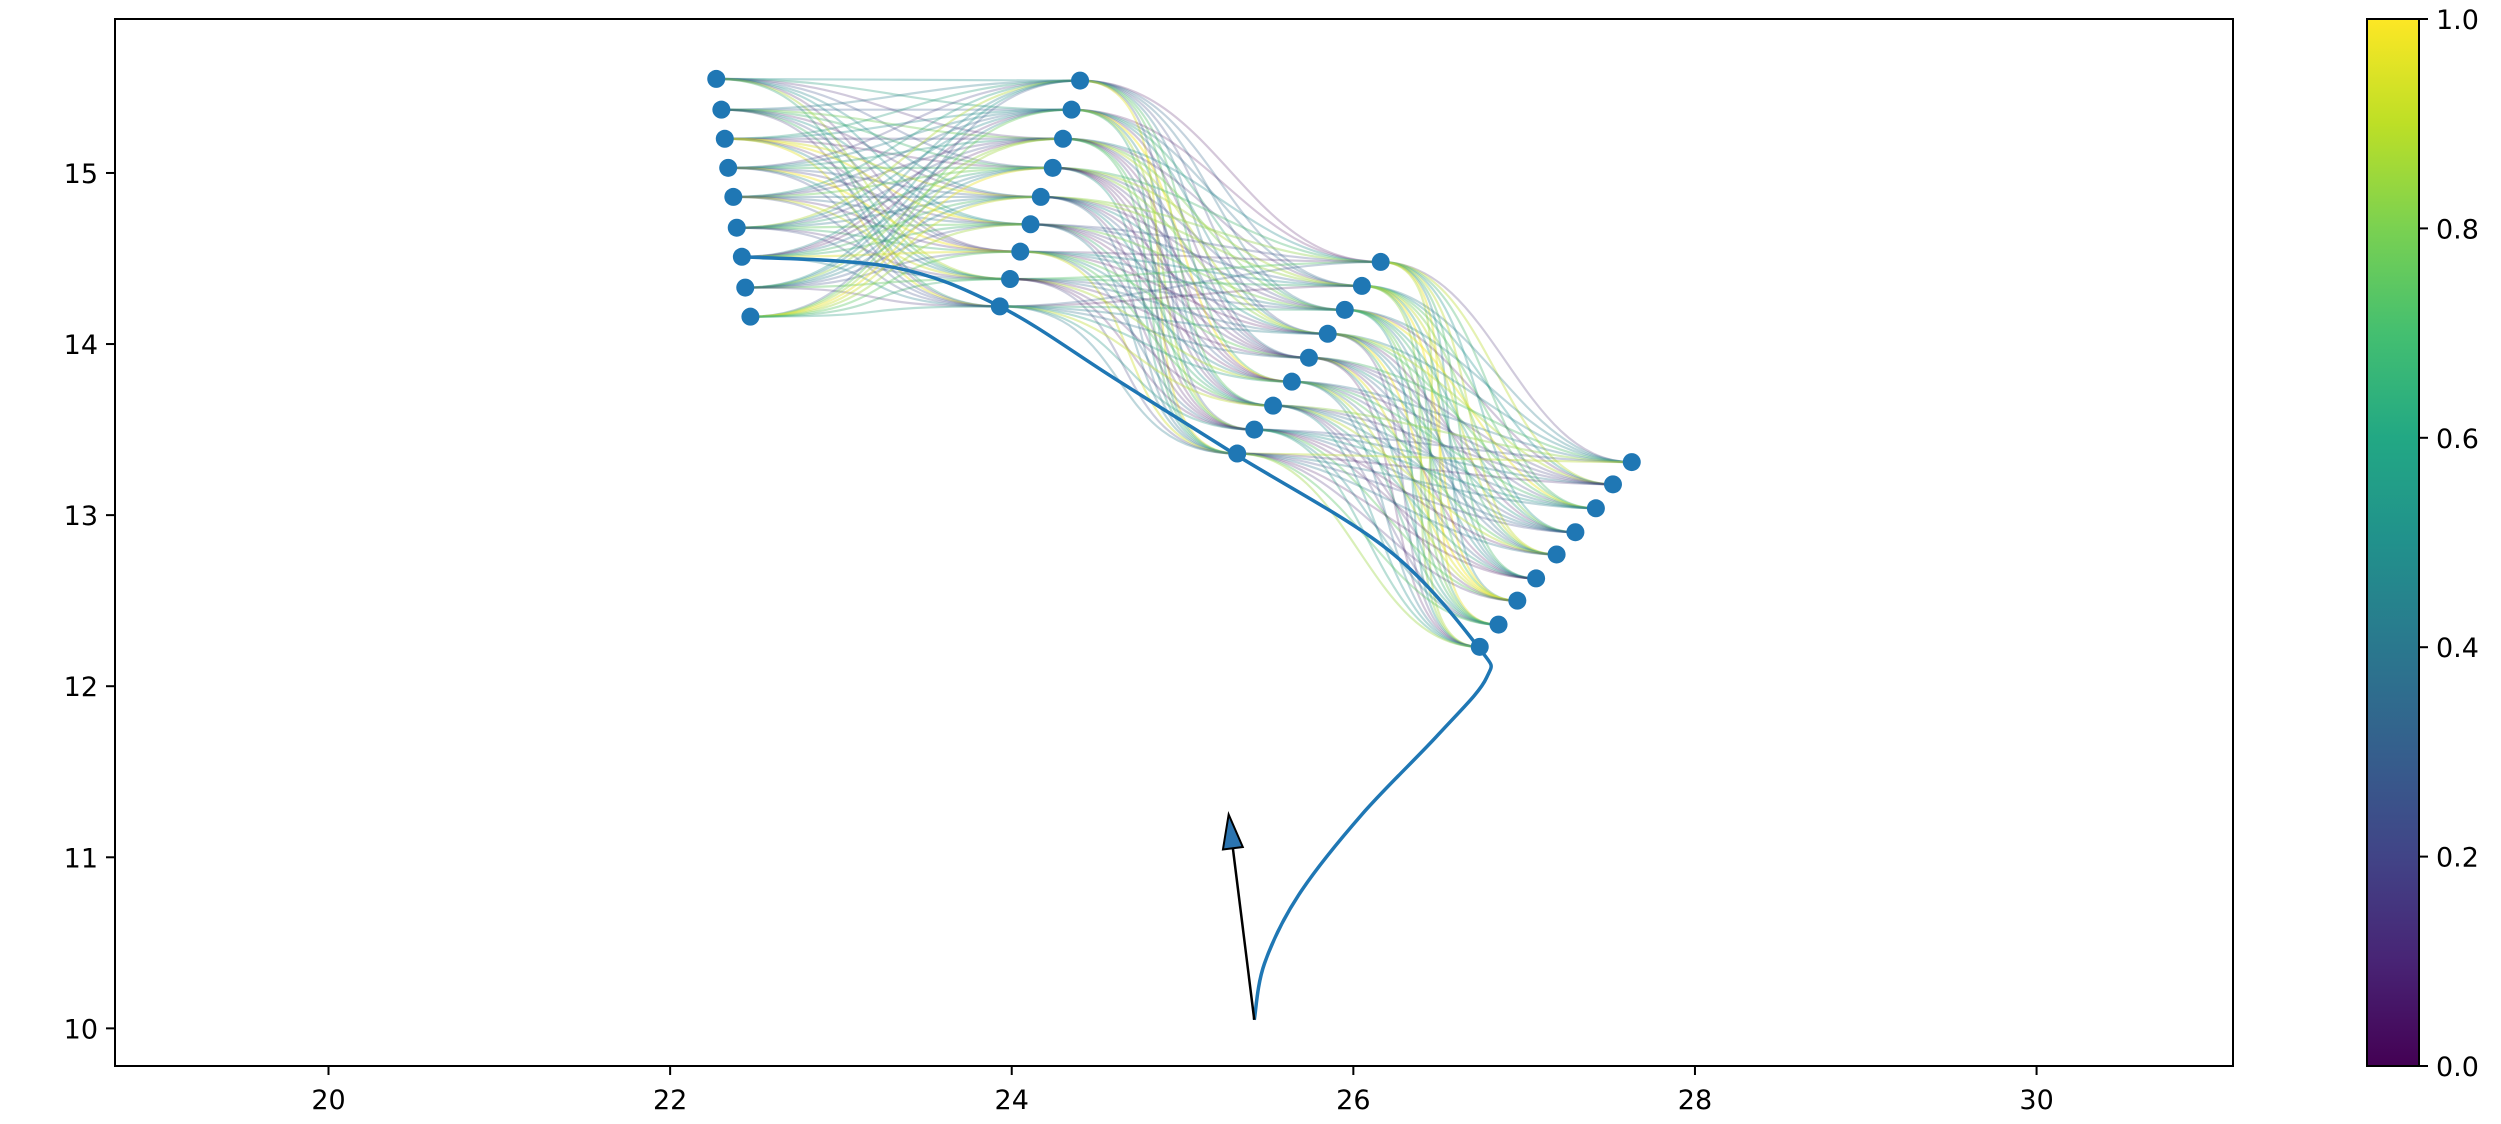 The image size is (2501, 1124). Describe the element at coordinates (328, 1100) in the screenshot. I see `x-tick-label: 20` at that location.